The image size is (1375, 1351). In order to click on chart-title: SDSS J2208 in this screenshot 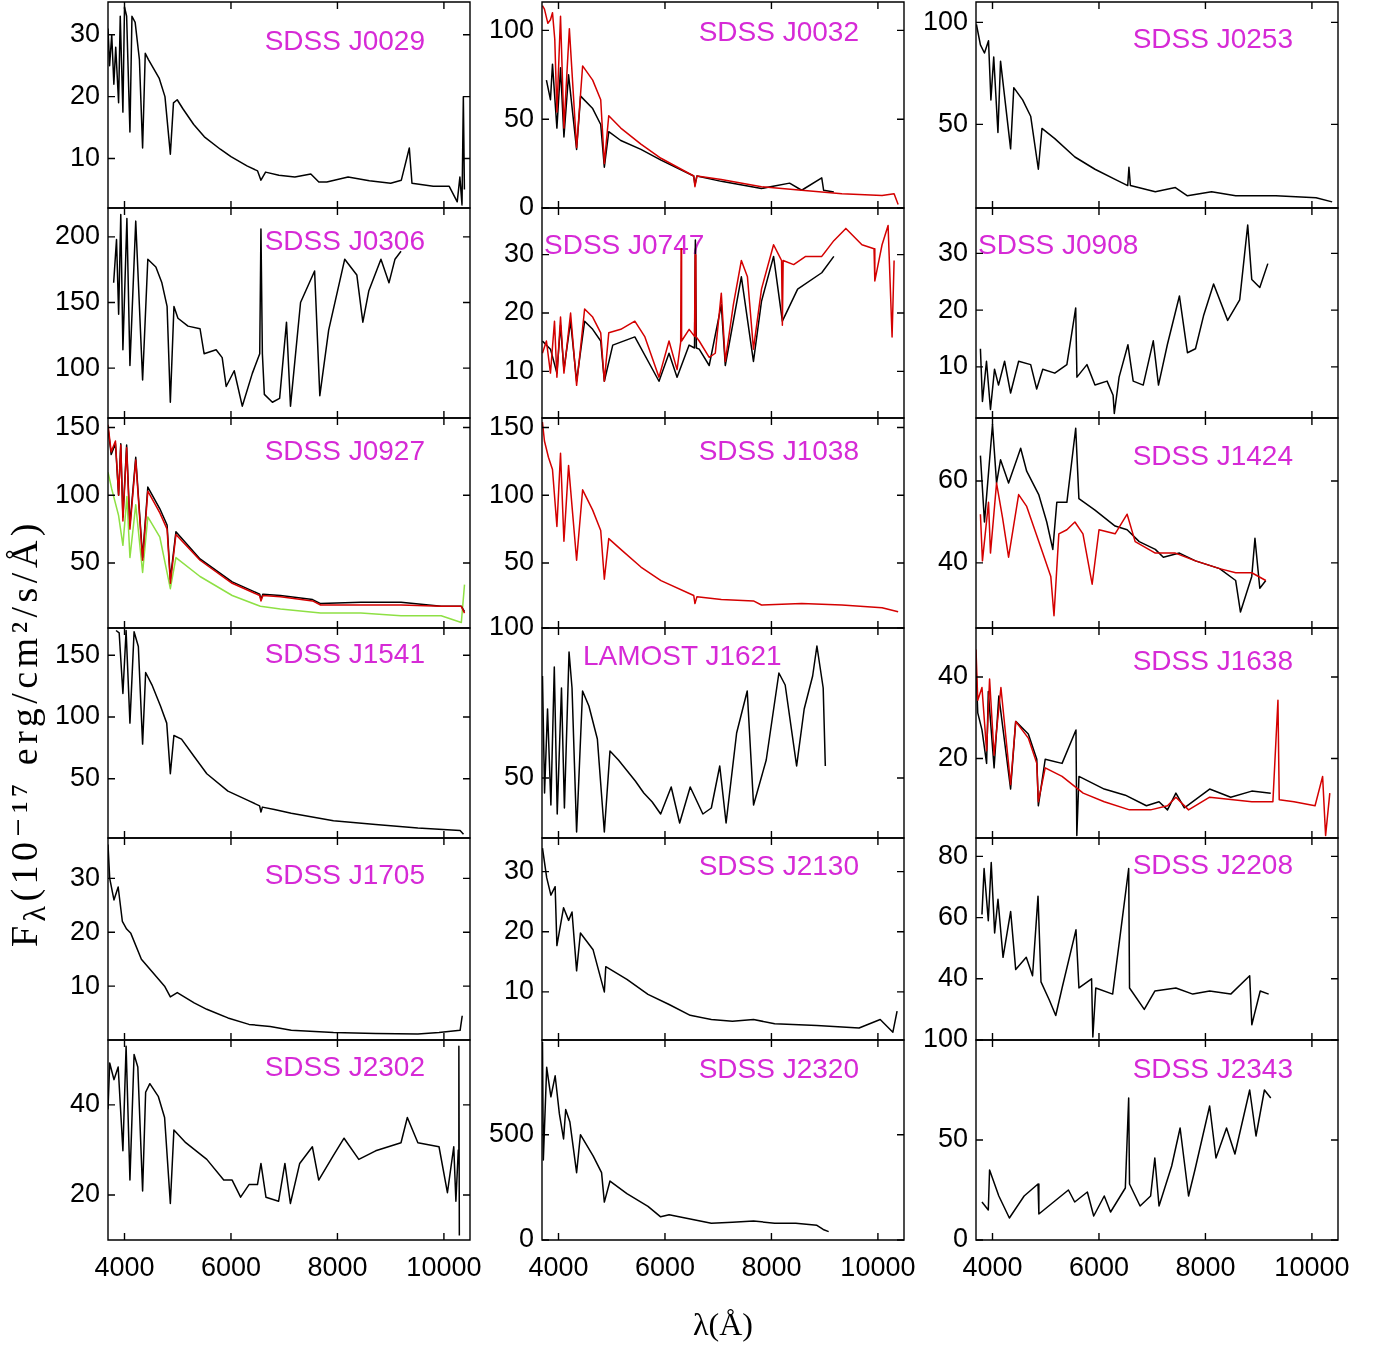, I will do `click(1212, 864)`.